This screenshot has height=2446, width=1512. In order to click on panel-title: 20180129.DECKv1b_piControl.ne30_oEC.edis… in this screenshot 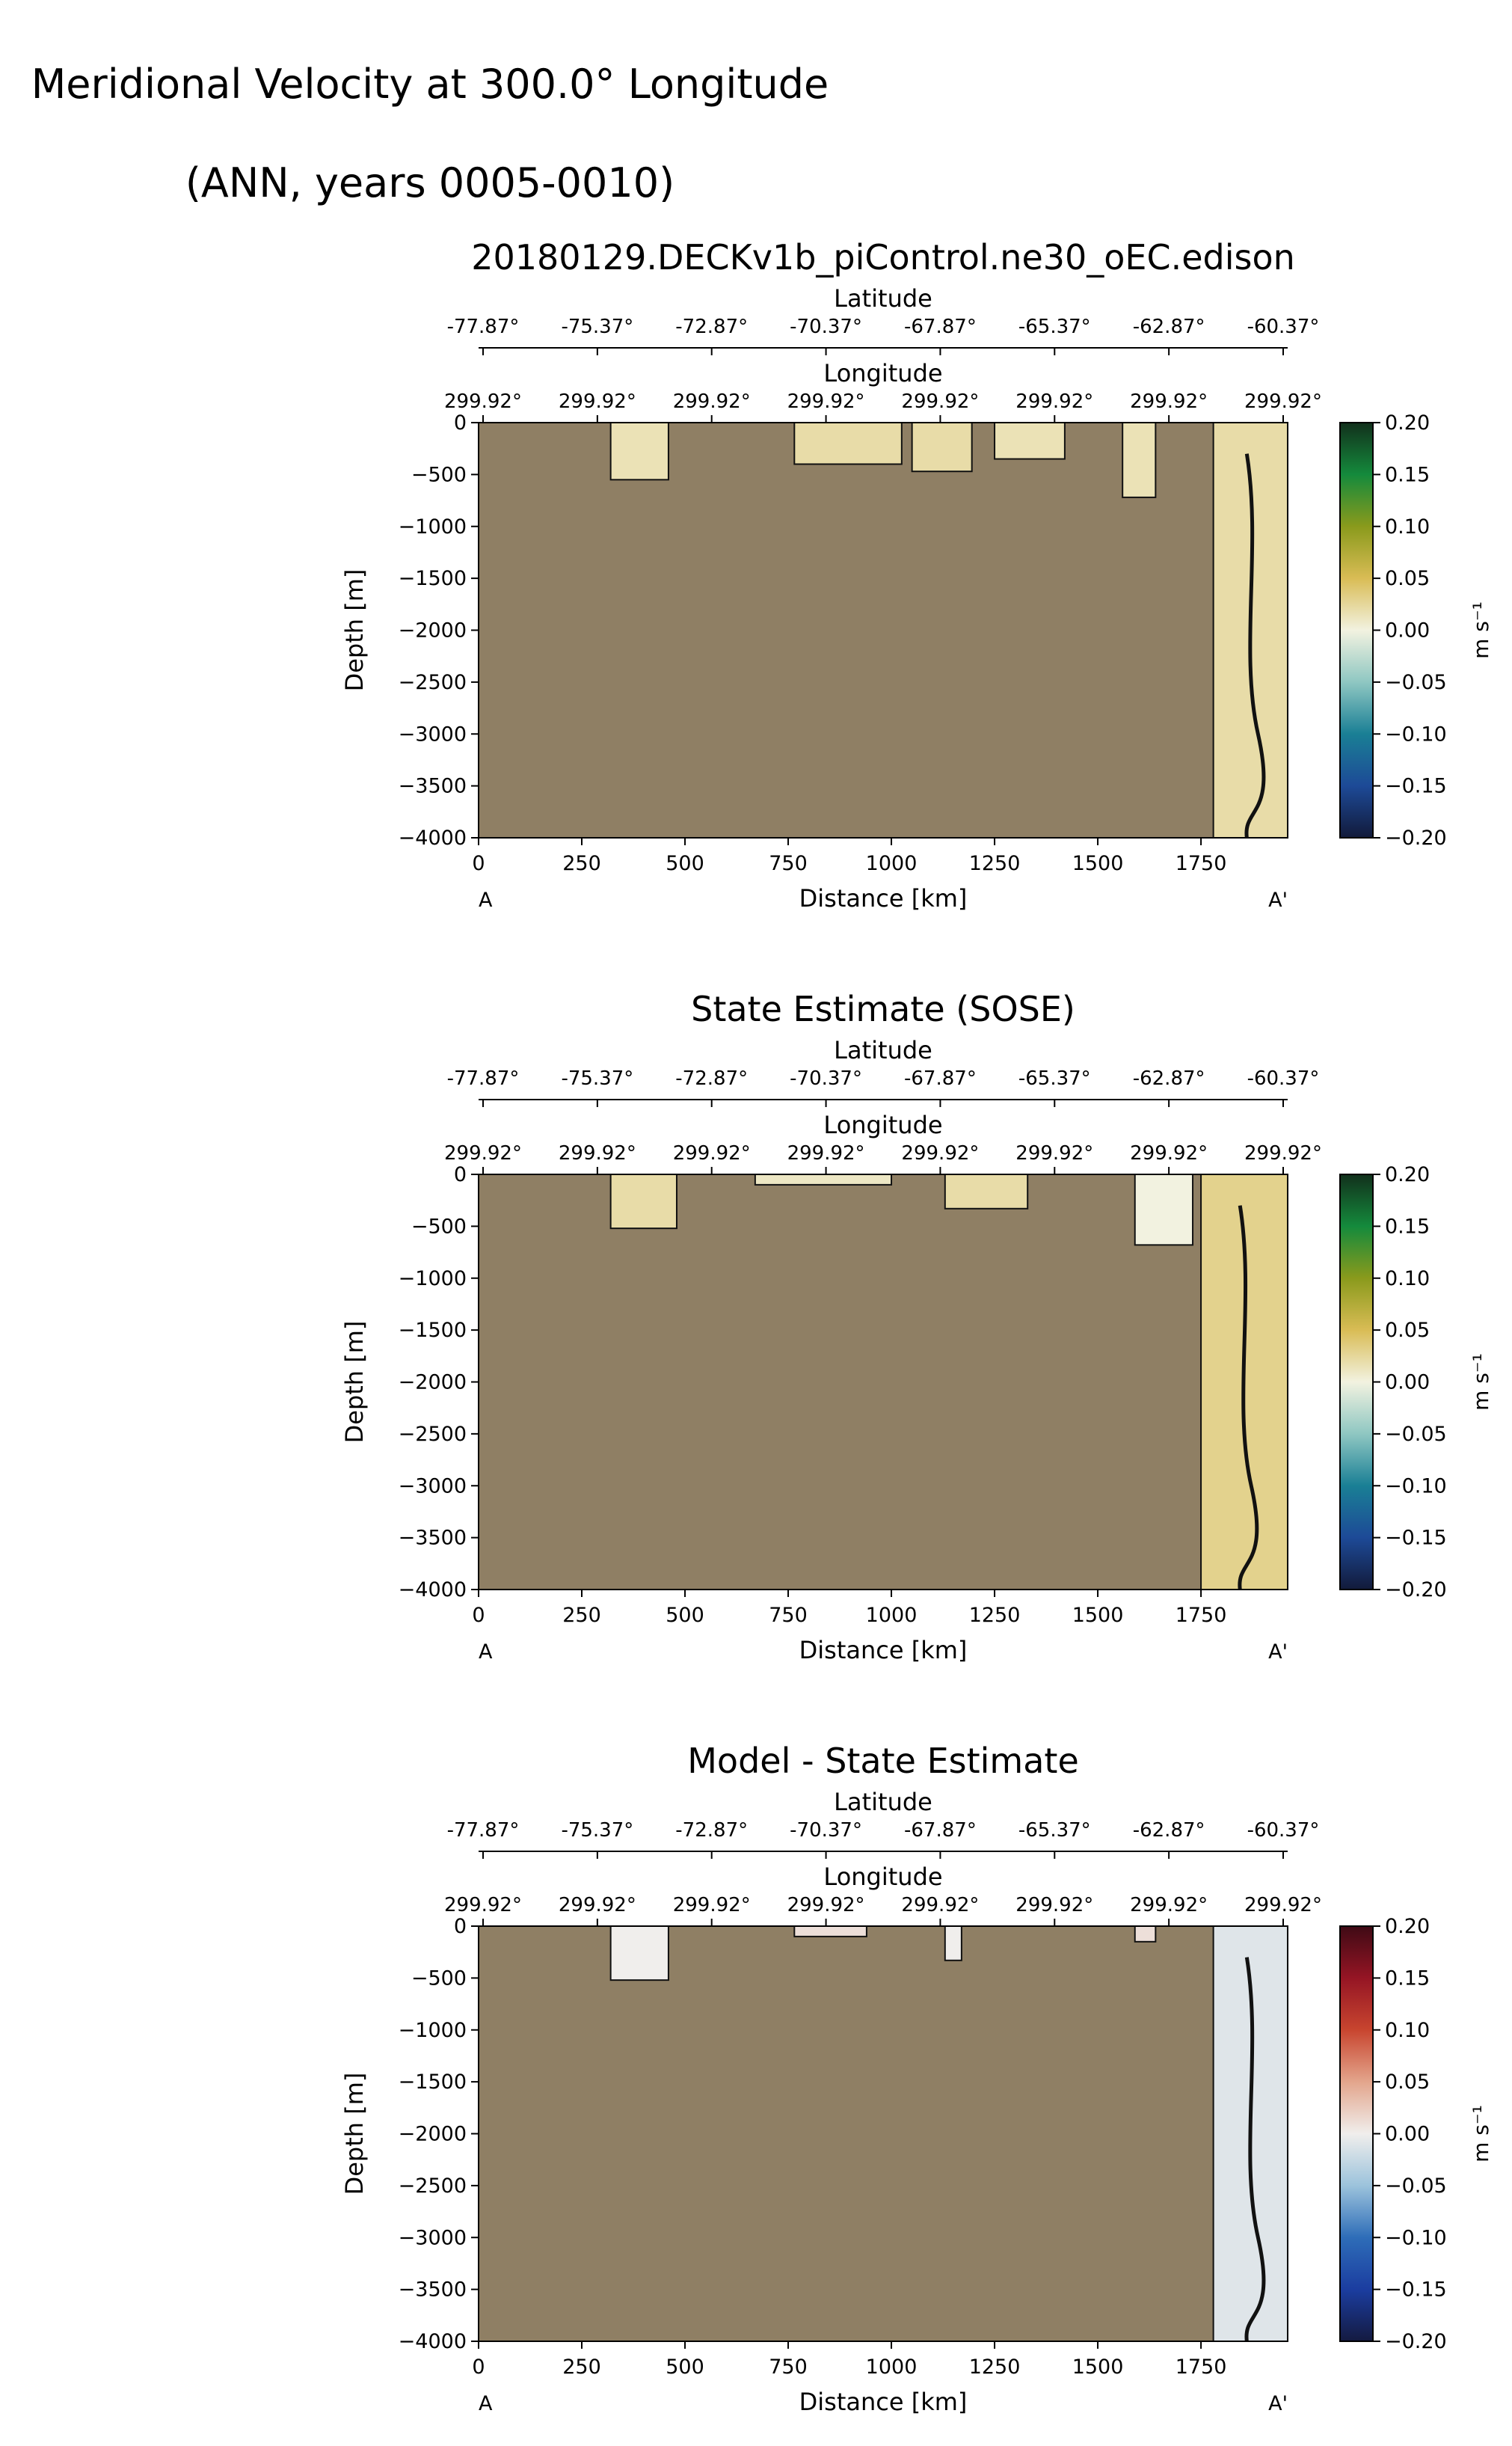, I will do `click(883, 257)`.